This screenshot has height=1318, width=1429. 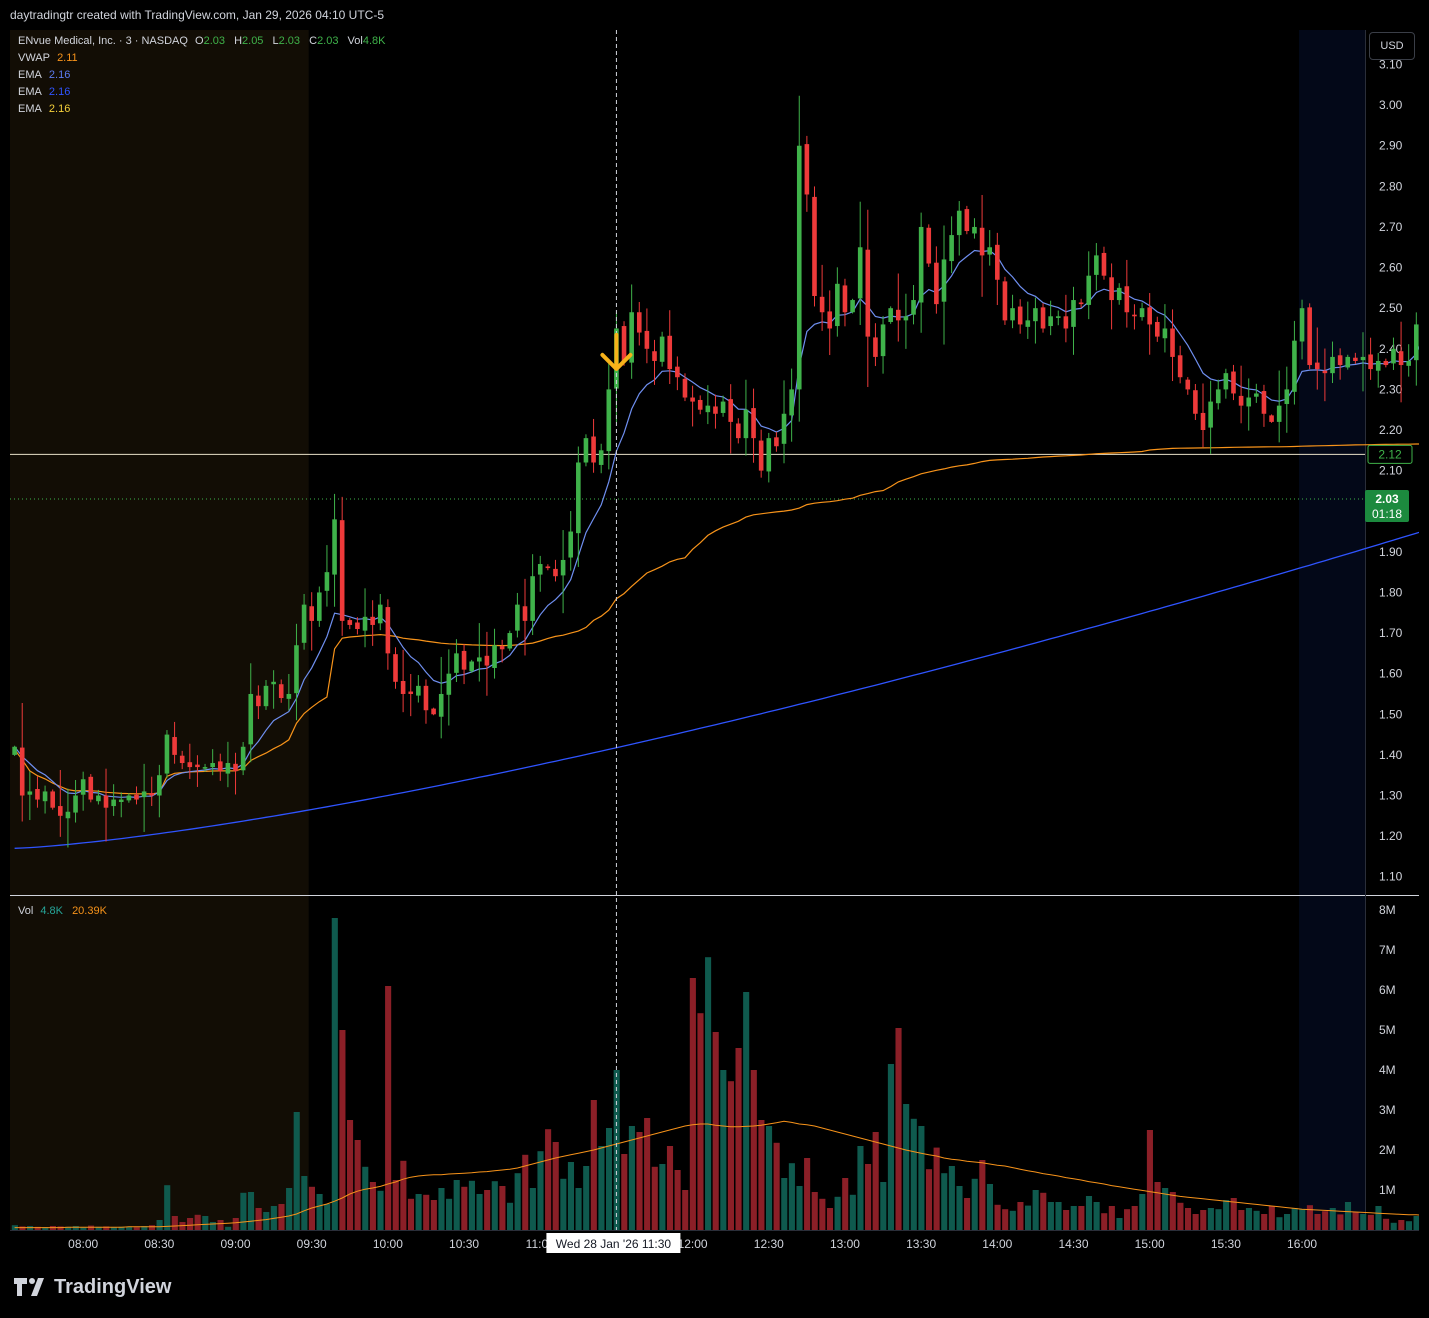 I want to click on currency-button: USD, so click(x=1392, y=46).